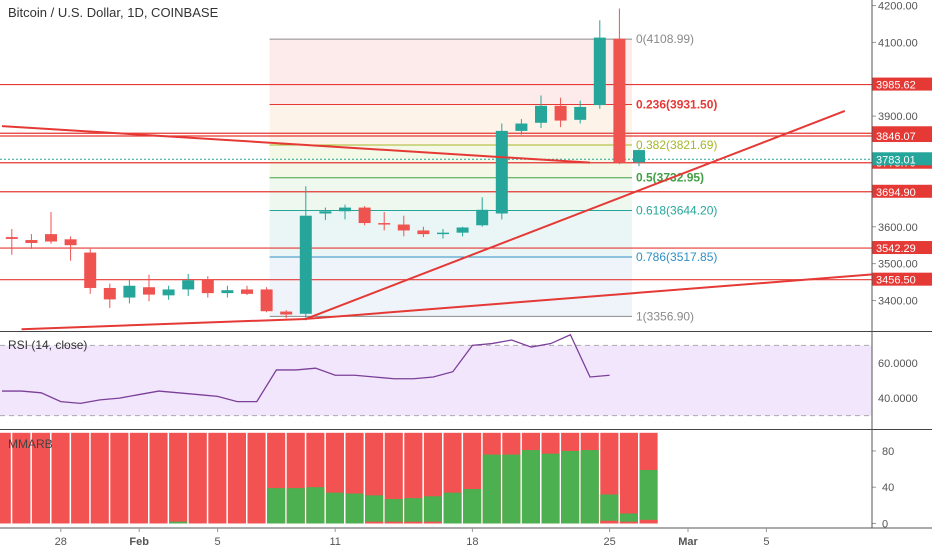 This screenshot has height=550, width=932. I want to click on price-level-tag-label: 3694.90, so click(896, 193).